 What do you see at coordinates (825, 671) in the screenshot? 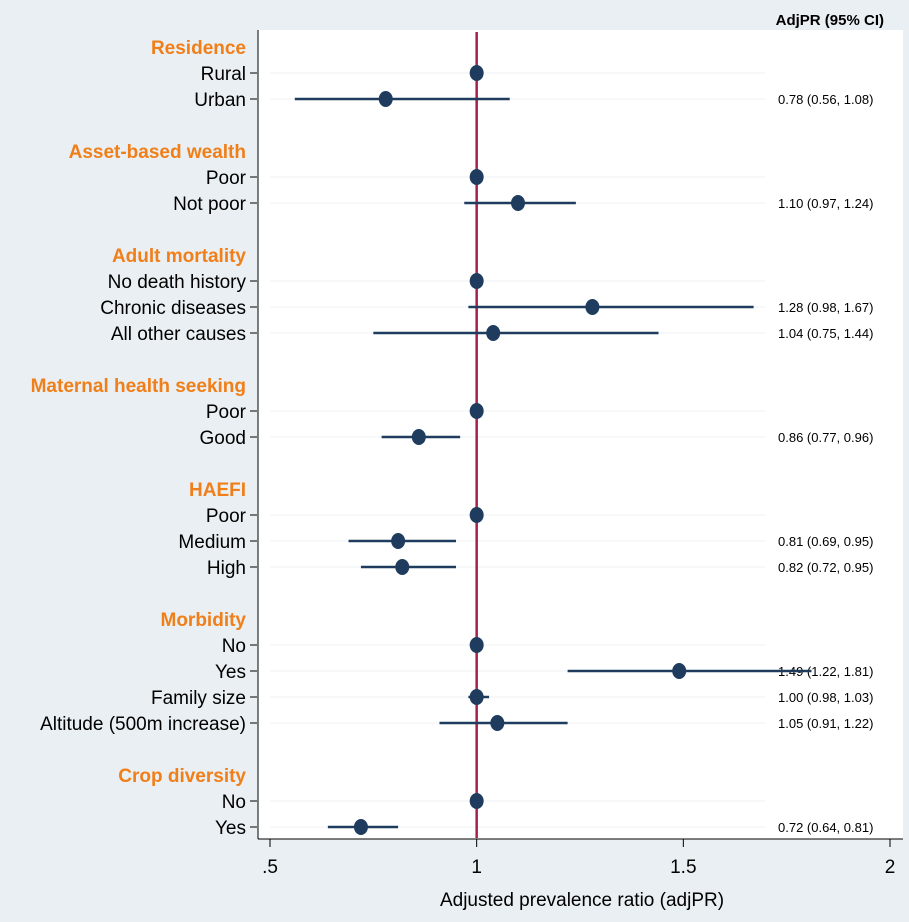
I see `estimate-text: 1.49 (1.22, 1.81)` at bounding box center [825, 671].